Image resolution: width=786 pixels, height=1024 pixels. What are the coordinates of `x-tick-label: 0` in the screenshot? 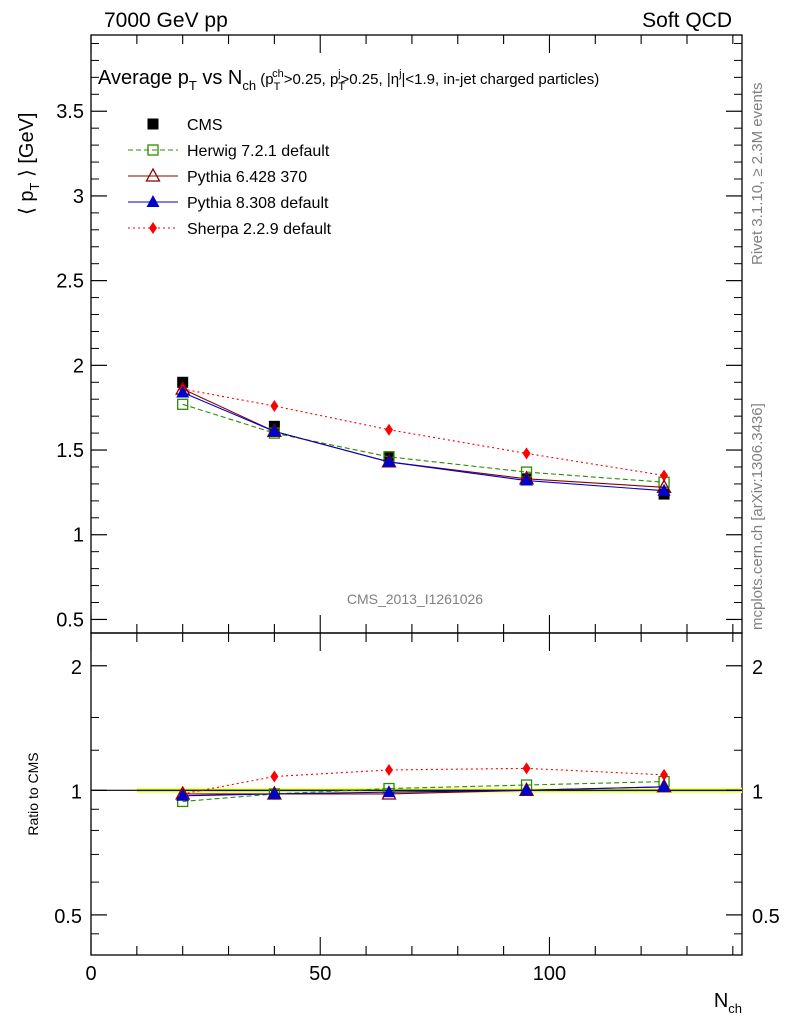 It's located at (90, 974).